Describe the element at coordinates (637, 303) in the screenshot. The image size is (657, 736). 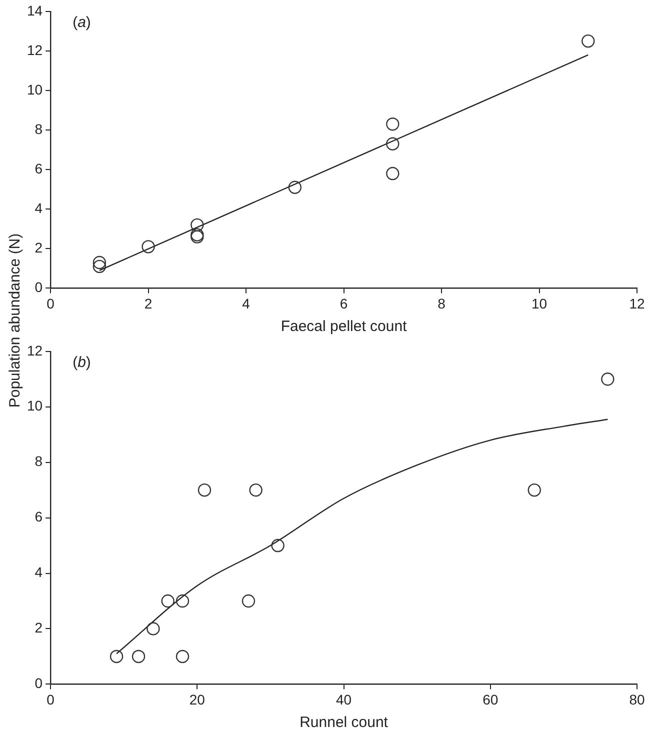
I see `x-tick-label: 12` at that location.